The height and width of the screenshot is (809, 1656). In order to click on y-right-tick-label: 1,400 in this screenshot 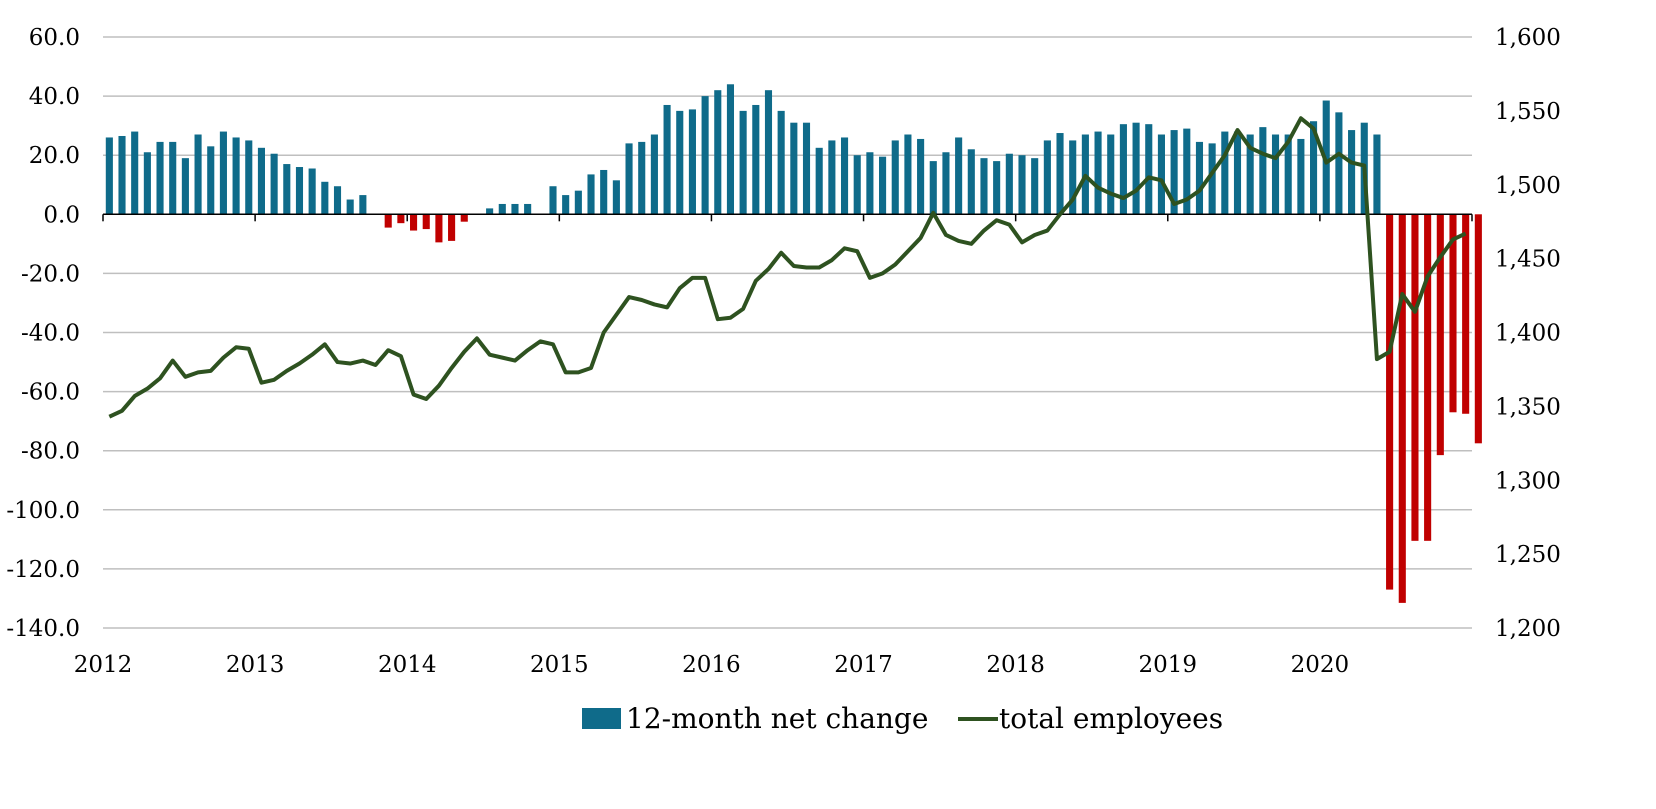, I will do `click(1528, 334)`.